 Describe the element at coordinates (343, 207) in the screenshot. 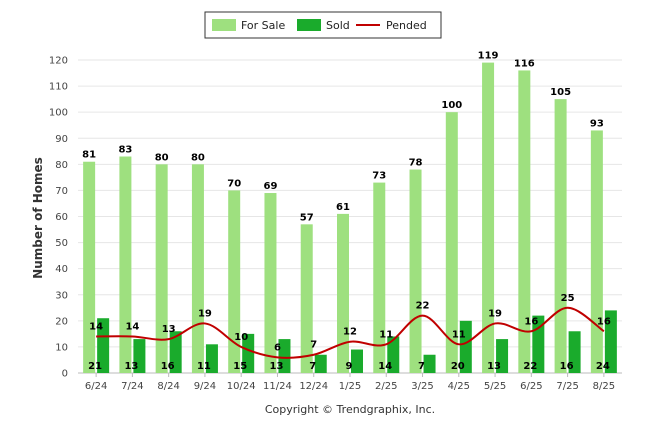

I see `data-label-for-sale: 61` at that location.